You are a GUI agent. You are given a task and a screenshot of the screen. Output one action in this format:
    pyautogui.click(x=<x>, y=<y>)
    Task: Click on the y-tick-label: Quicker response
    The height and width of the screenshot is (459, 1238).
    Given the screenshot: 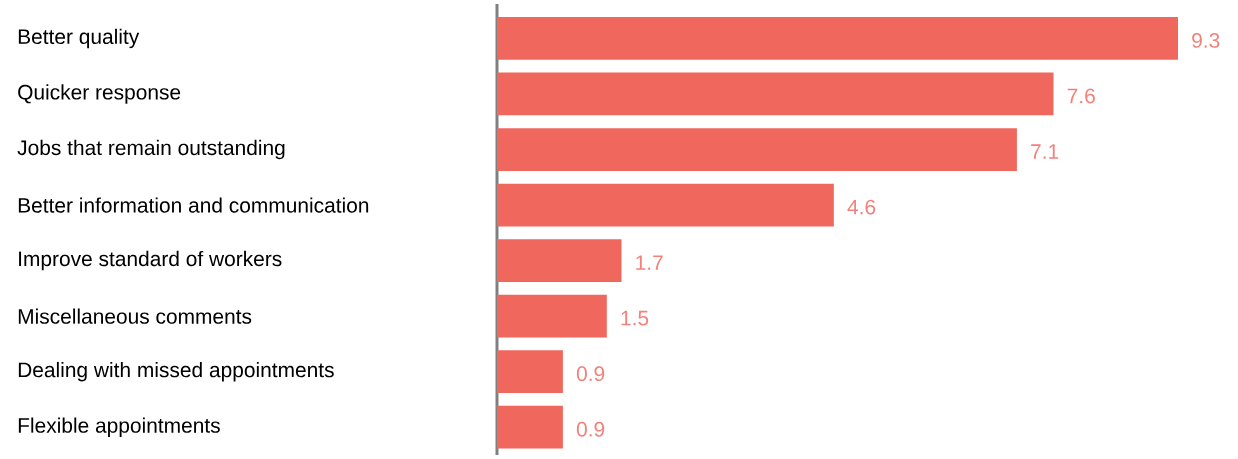 What is the action you would take?
    pyautogui.click(x=99, y=94)
    